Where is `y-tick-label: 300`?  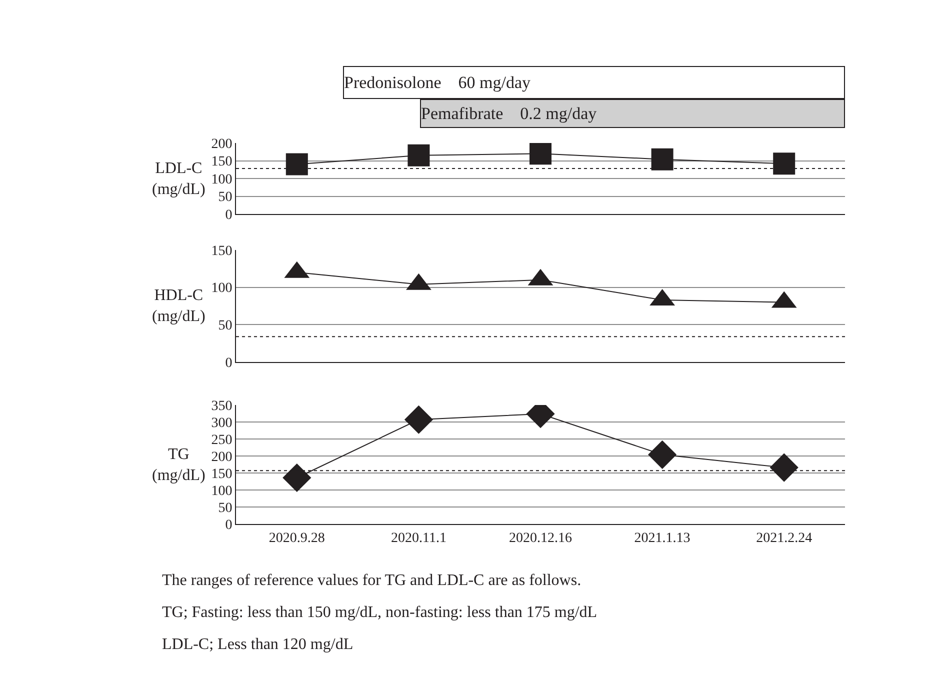 y-tick-label: 300 is located at coordinates (221, 423).